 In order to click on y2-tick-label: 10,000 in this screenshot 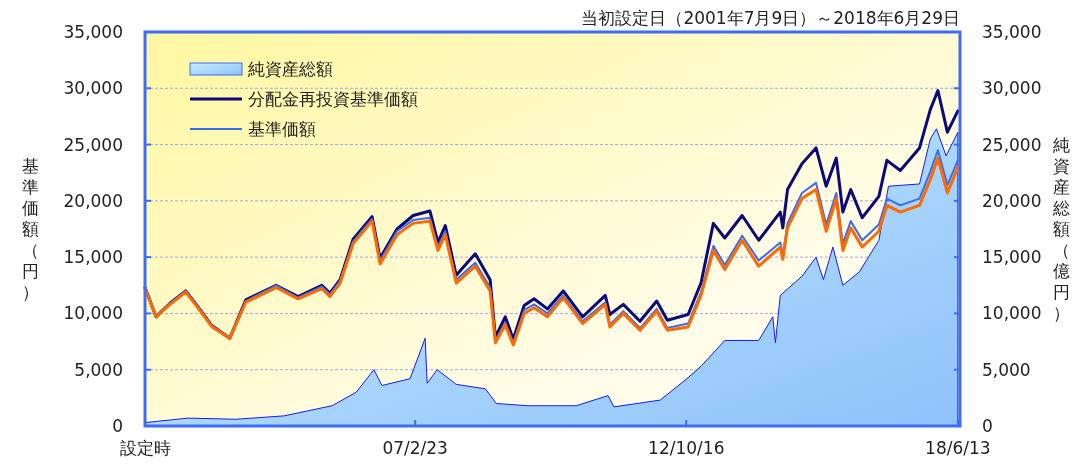, I will do `click(1012, 313)`.